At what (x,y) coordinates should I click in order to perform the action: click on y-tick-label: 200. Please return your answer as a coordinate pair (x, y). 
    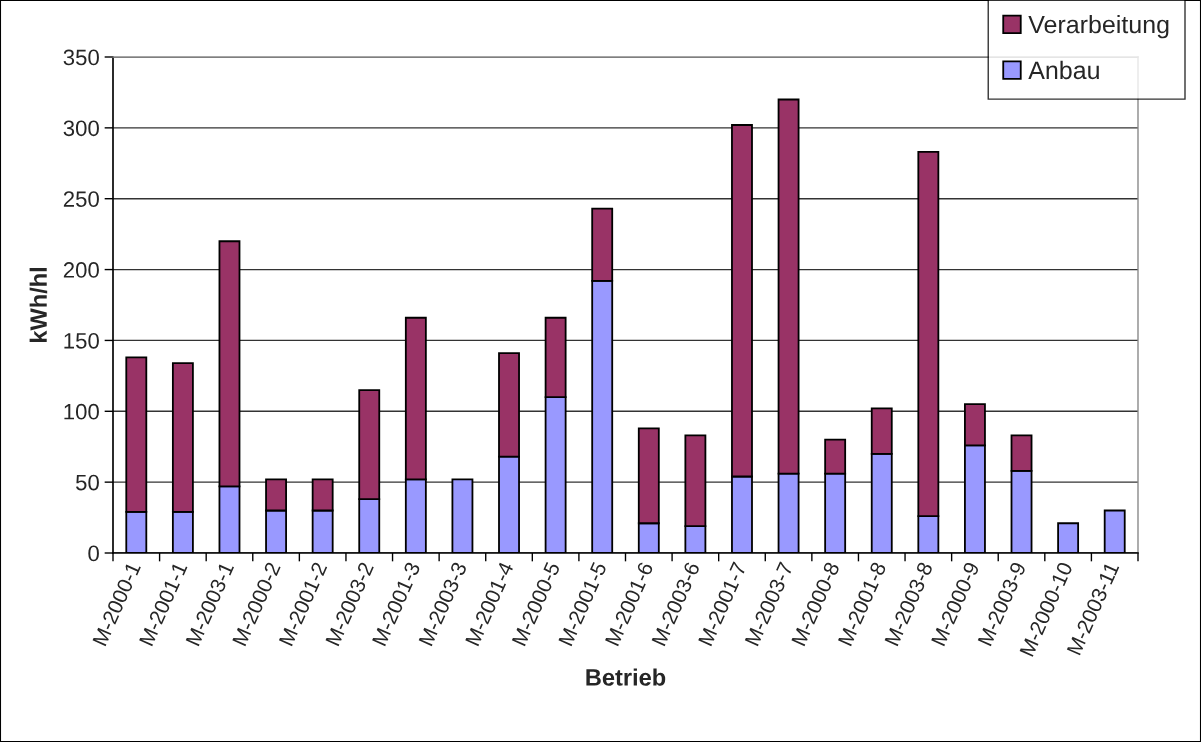
    Looking at the image, I should click on (81, 270).